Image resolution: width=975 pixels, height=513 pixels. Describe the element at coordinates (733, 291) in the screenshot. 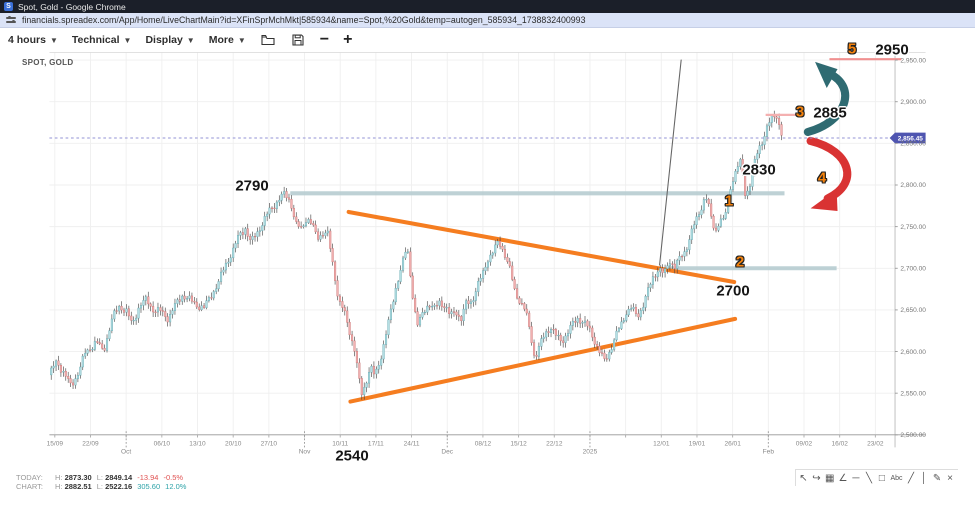

I see `price-level-label: 2700` at that location.